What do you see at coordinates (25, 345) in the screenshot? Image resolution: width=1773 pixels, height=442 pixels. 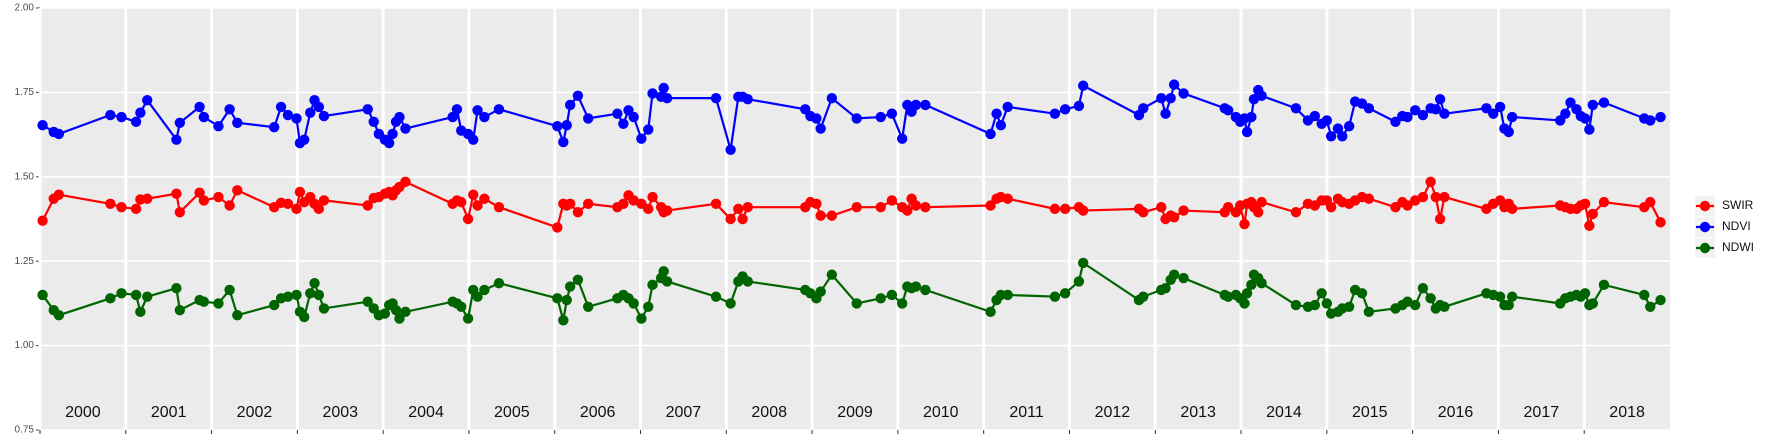 I see `y-tick-label: 1.00` at bounding box center [25, 345].